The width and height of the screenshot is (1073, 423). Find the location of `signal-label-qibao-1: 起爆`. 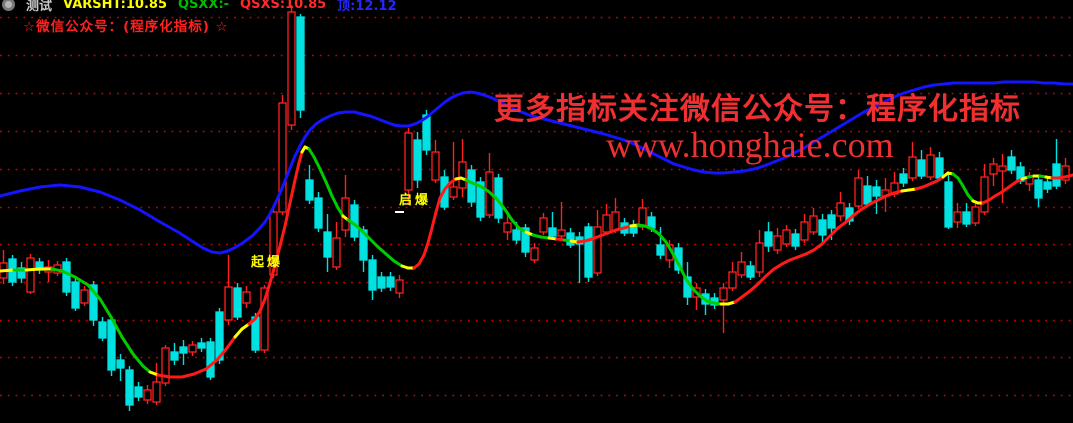

signal-label-qibao-1: 起爆 is located at coordinates (267, 262).